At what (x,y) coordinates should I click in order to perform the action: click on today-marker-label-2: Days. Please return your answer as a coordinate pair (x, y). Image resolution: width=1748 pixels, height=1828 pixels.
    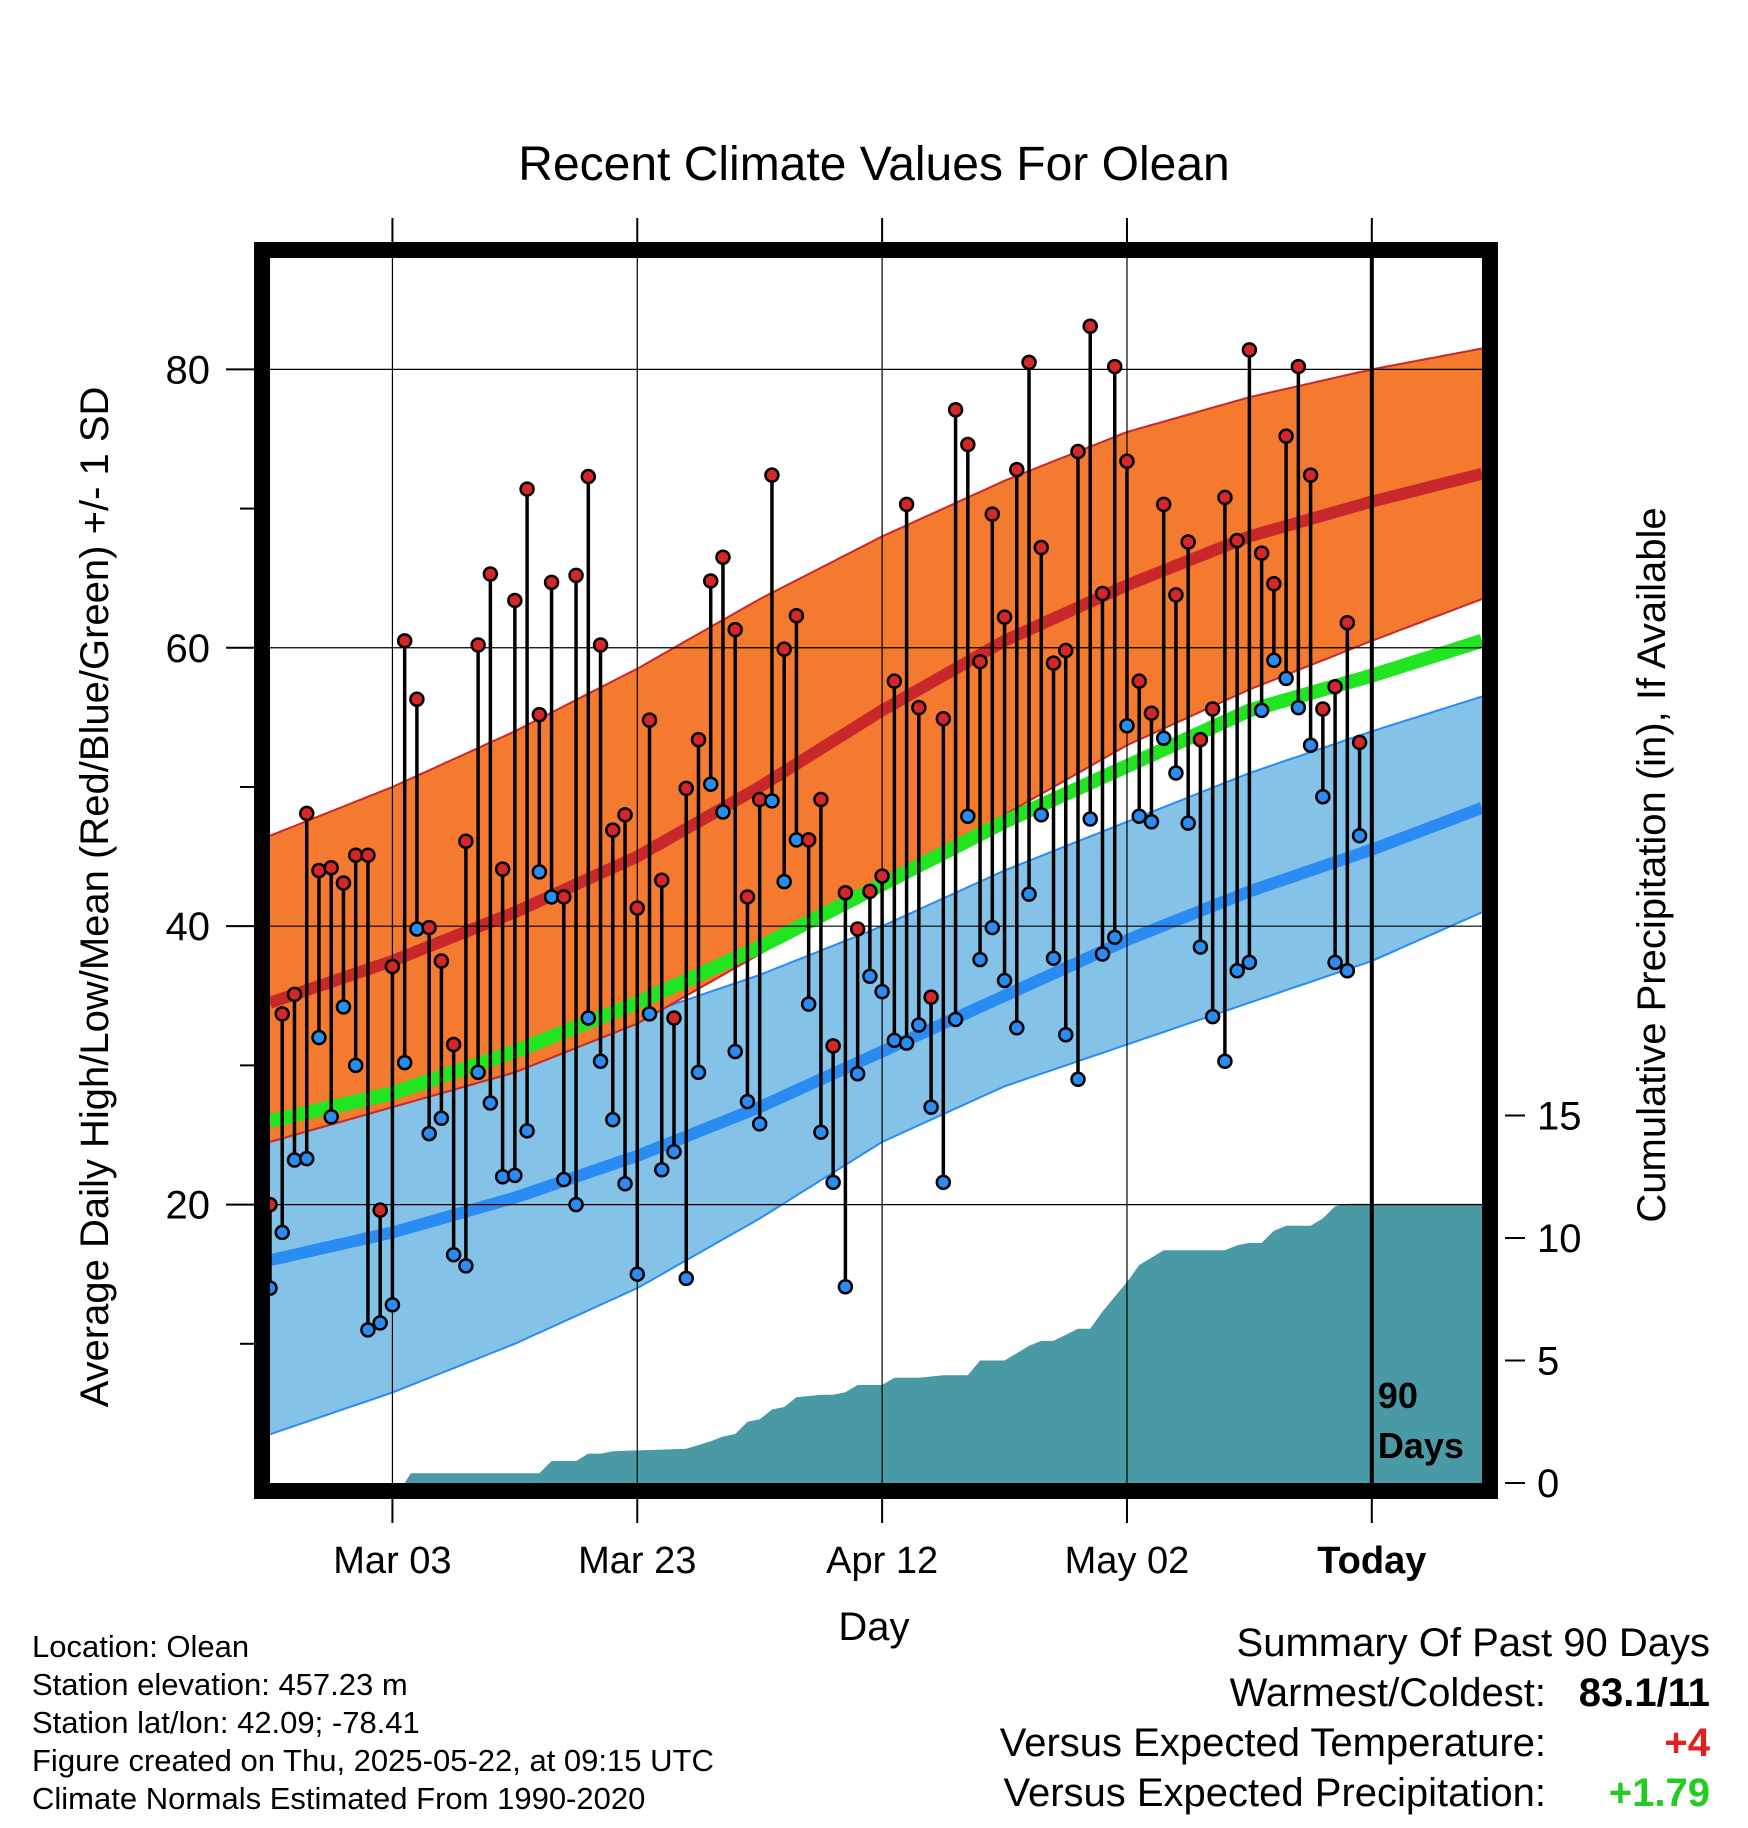
    Looking at the image, I should click on (1421, 1445).